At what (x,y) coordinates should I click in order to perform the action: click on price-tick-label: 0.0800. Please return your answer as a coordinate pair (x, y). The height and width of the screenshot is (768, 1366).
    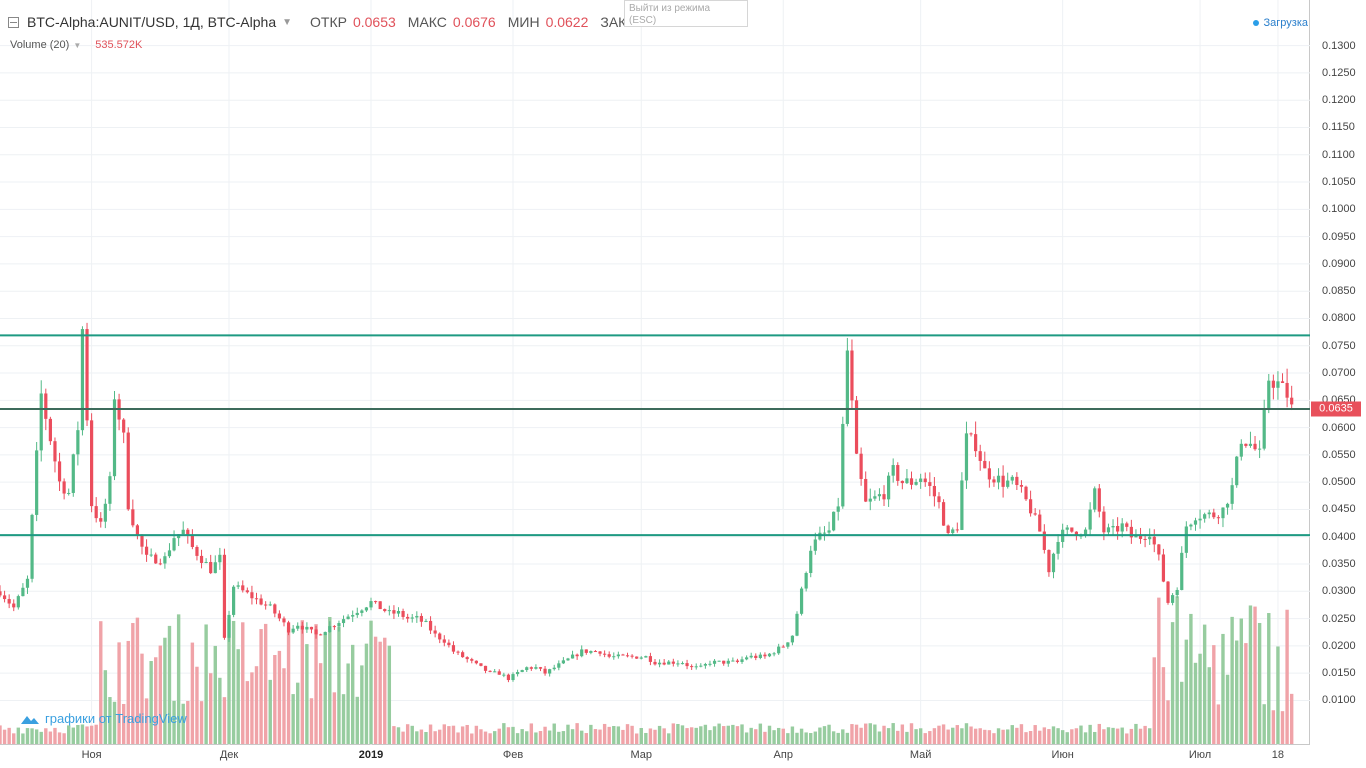
    Looking at the image, I should click on (1339, 318).